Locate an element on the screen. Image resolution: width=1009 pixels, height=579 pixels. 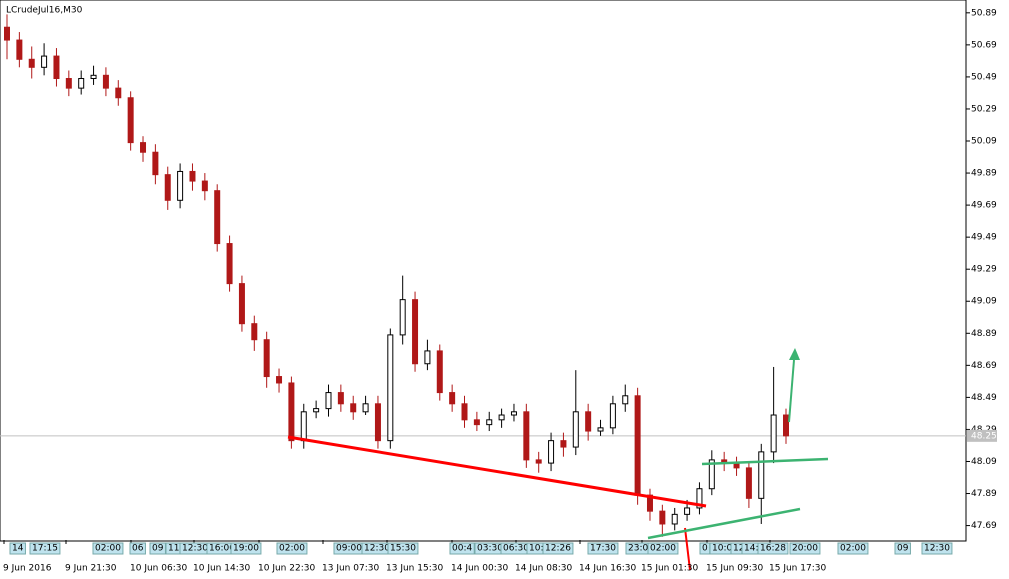
x-tick-label: 15 Jun 09:30 is located at coordinates (734, 569).